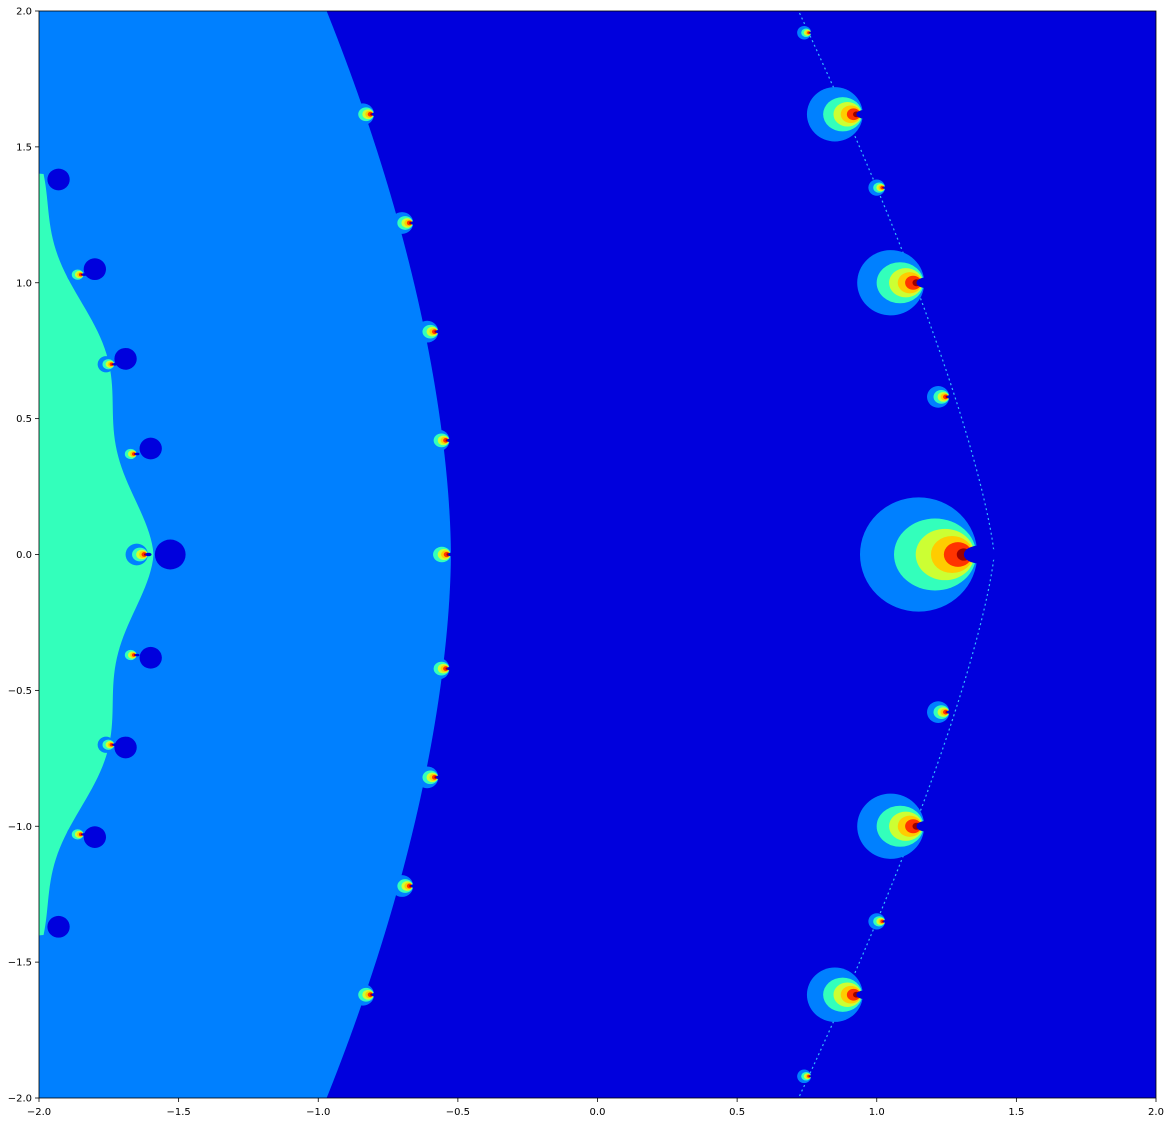 The image size is (1169, 1122). What do you see at coordinates (458, 1112) in the screenshot?
I see `x-tick-label: −0.5` at bounding box center [458, 1112].